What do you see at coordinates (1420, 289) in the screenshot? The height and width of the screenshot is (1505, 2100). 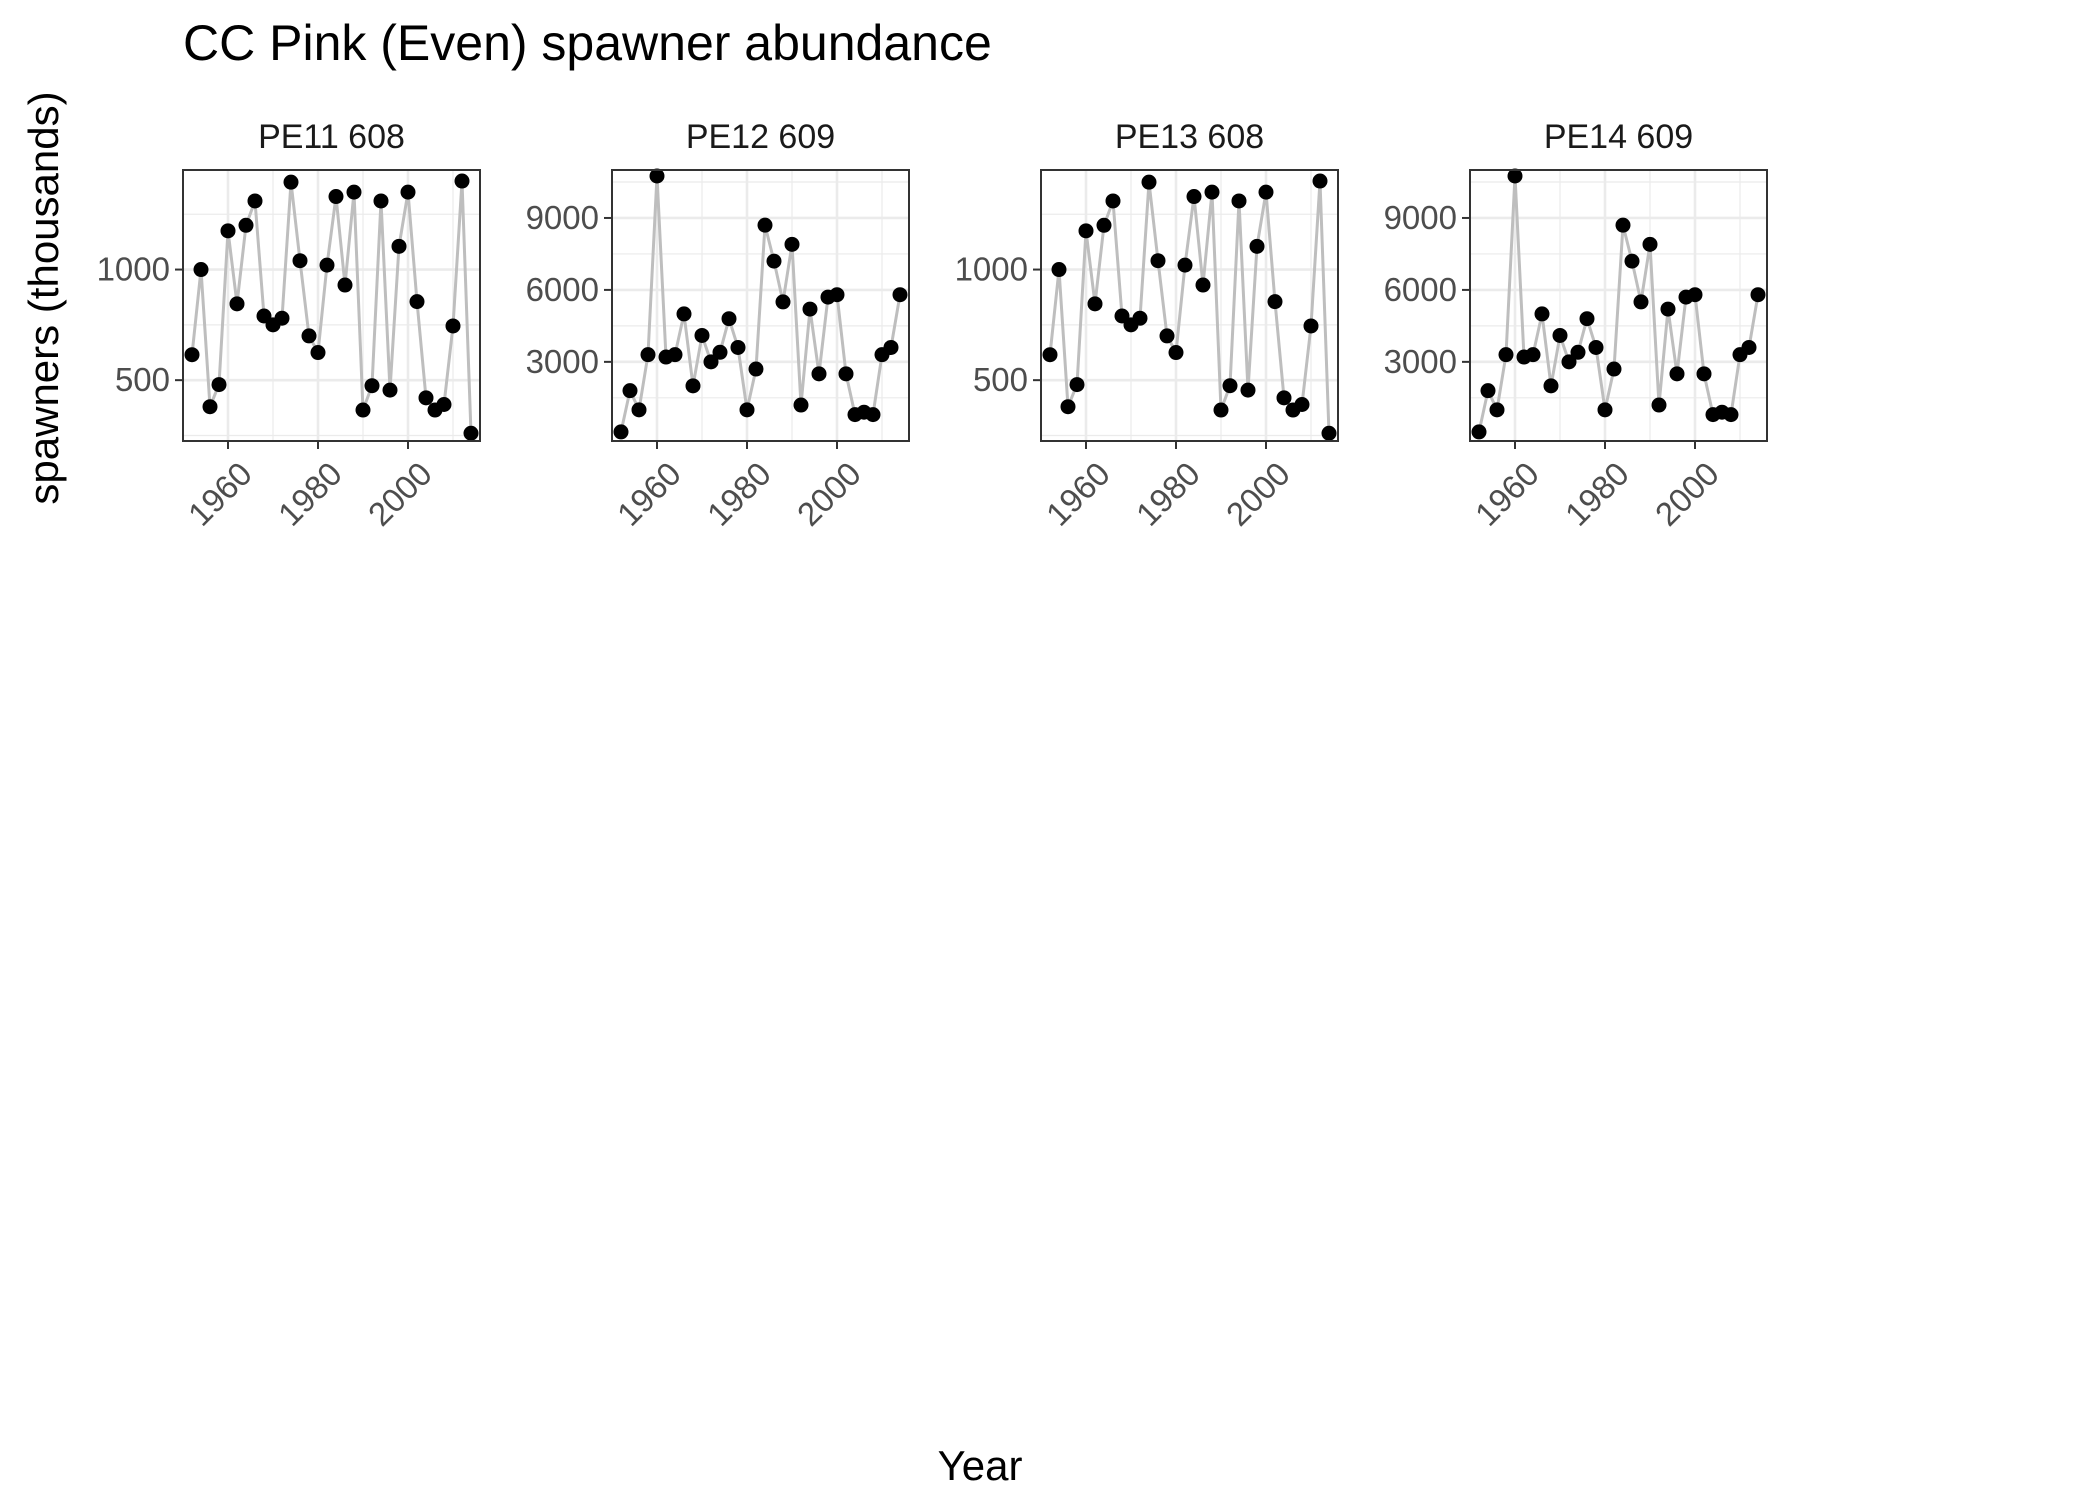 I see `y-tick-label: 6000` at bounding box center [1420, 289].